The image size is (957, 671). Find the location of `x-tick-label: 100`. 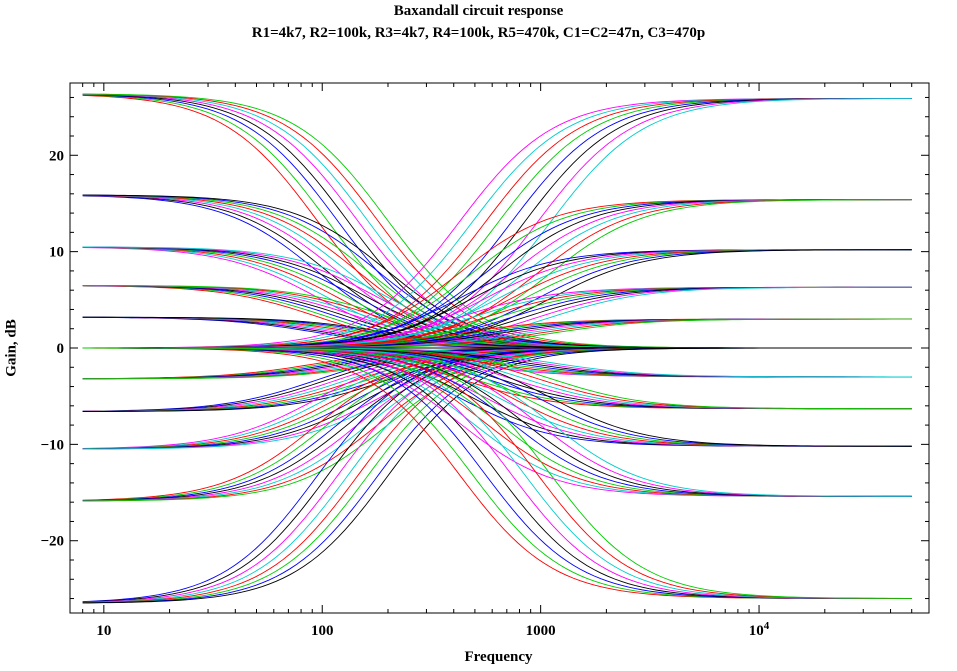

x-tick-label: 100 is located at coordinates (322, 631).